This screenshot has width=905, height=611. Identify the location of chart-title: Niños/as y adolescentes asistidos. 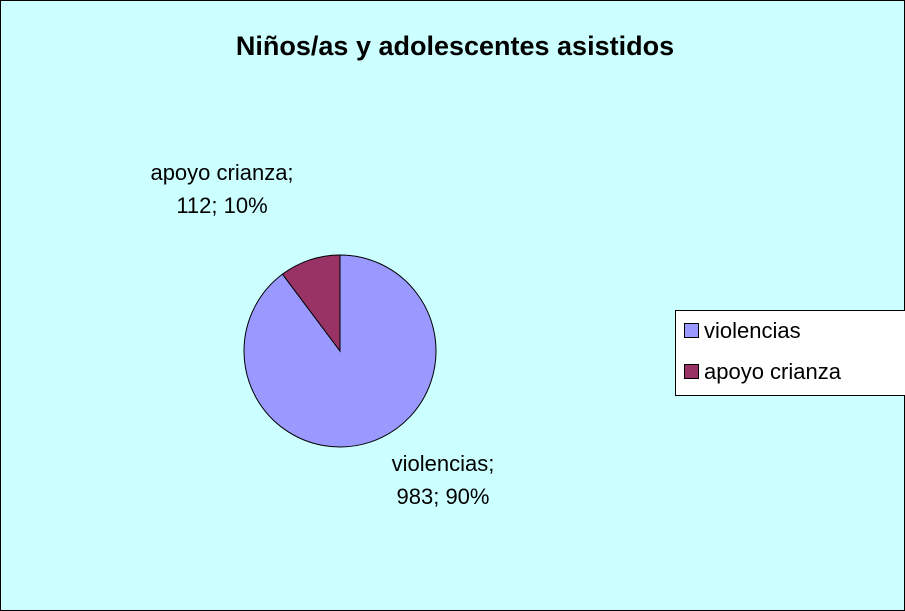
(455, 46).